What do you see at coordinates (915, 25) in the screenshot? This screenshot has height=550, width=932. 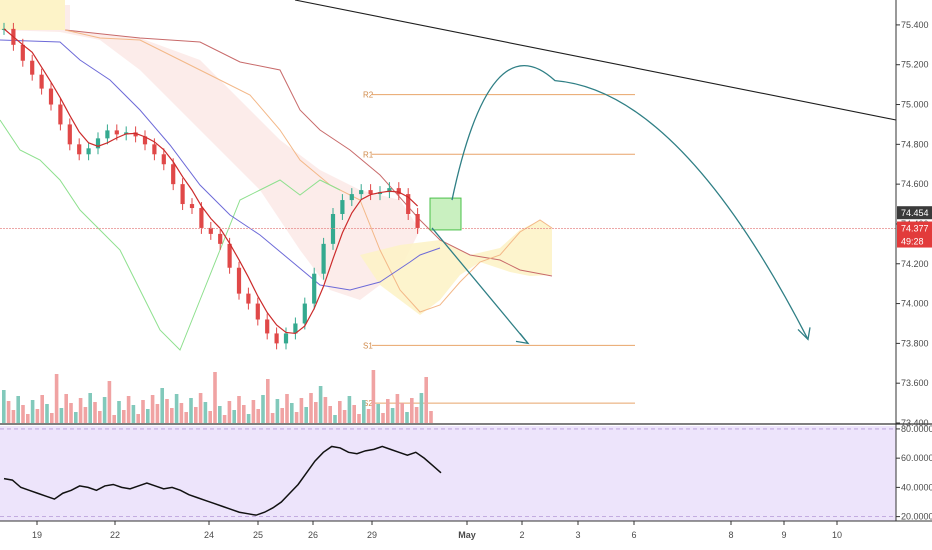 I see `y-tick-label: 75.400` at bounding box center [915, 25].